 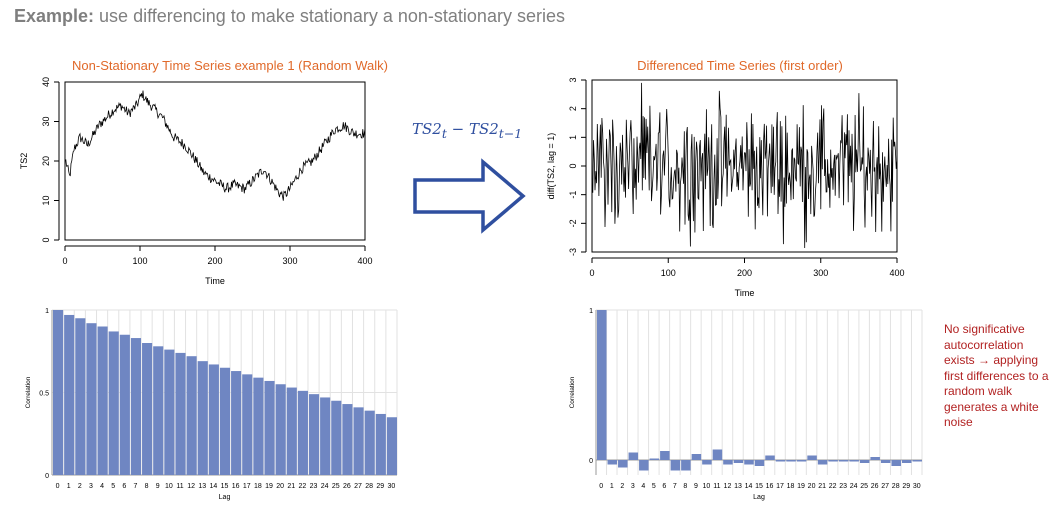 What do you see at coordinates (202, 486) in the screenshot?
I see `x-tick-label: 13` at bounding box center [202, 486].